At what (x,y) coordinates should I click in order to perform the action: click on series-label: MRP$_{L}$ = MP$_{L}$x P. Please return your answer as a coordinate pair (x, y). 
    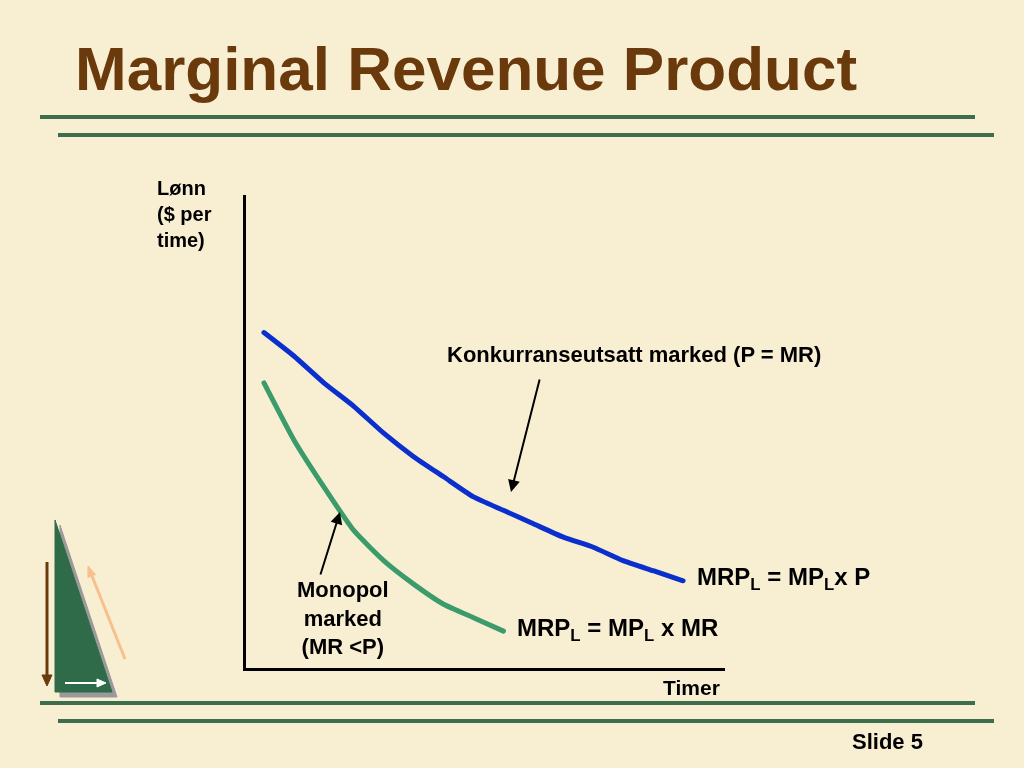
    Looking at the image, I should click on (784, 579).